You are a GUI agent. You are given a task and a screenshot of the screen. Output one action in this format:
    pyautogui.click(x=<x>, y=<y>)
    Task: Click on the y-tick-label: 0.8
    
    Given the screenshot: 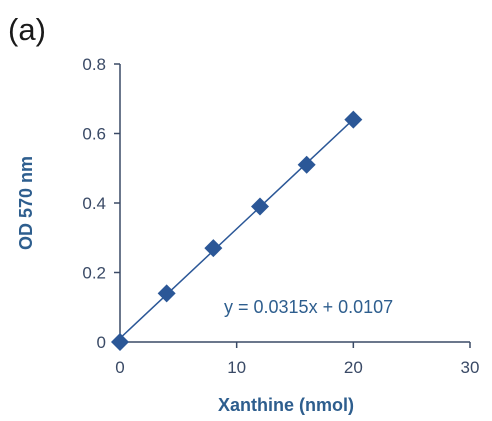 What is the action you would take?
    pyautogui.click(x=94, y=64)
    